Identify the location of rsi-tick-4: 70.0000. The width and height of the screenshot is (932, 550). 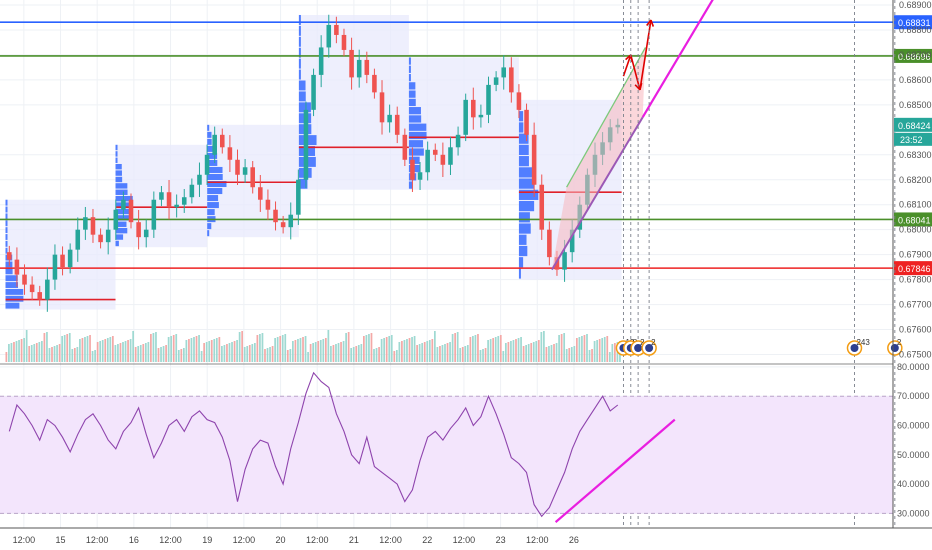
(913, 396).